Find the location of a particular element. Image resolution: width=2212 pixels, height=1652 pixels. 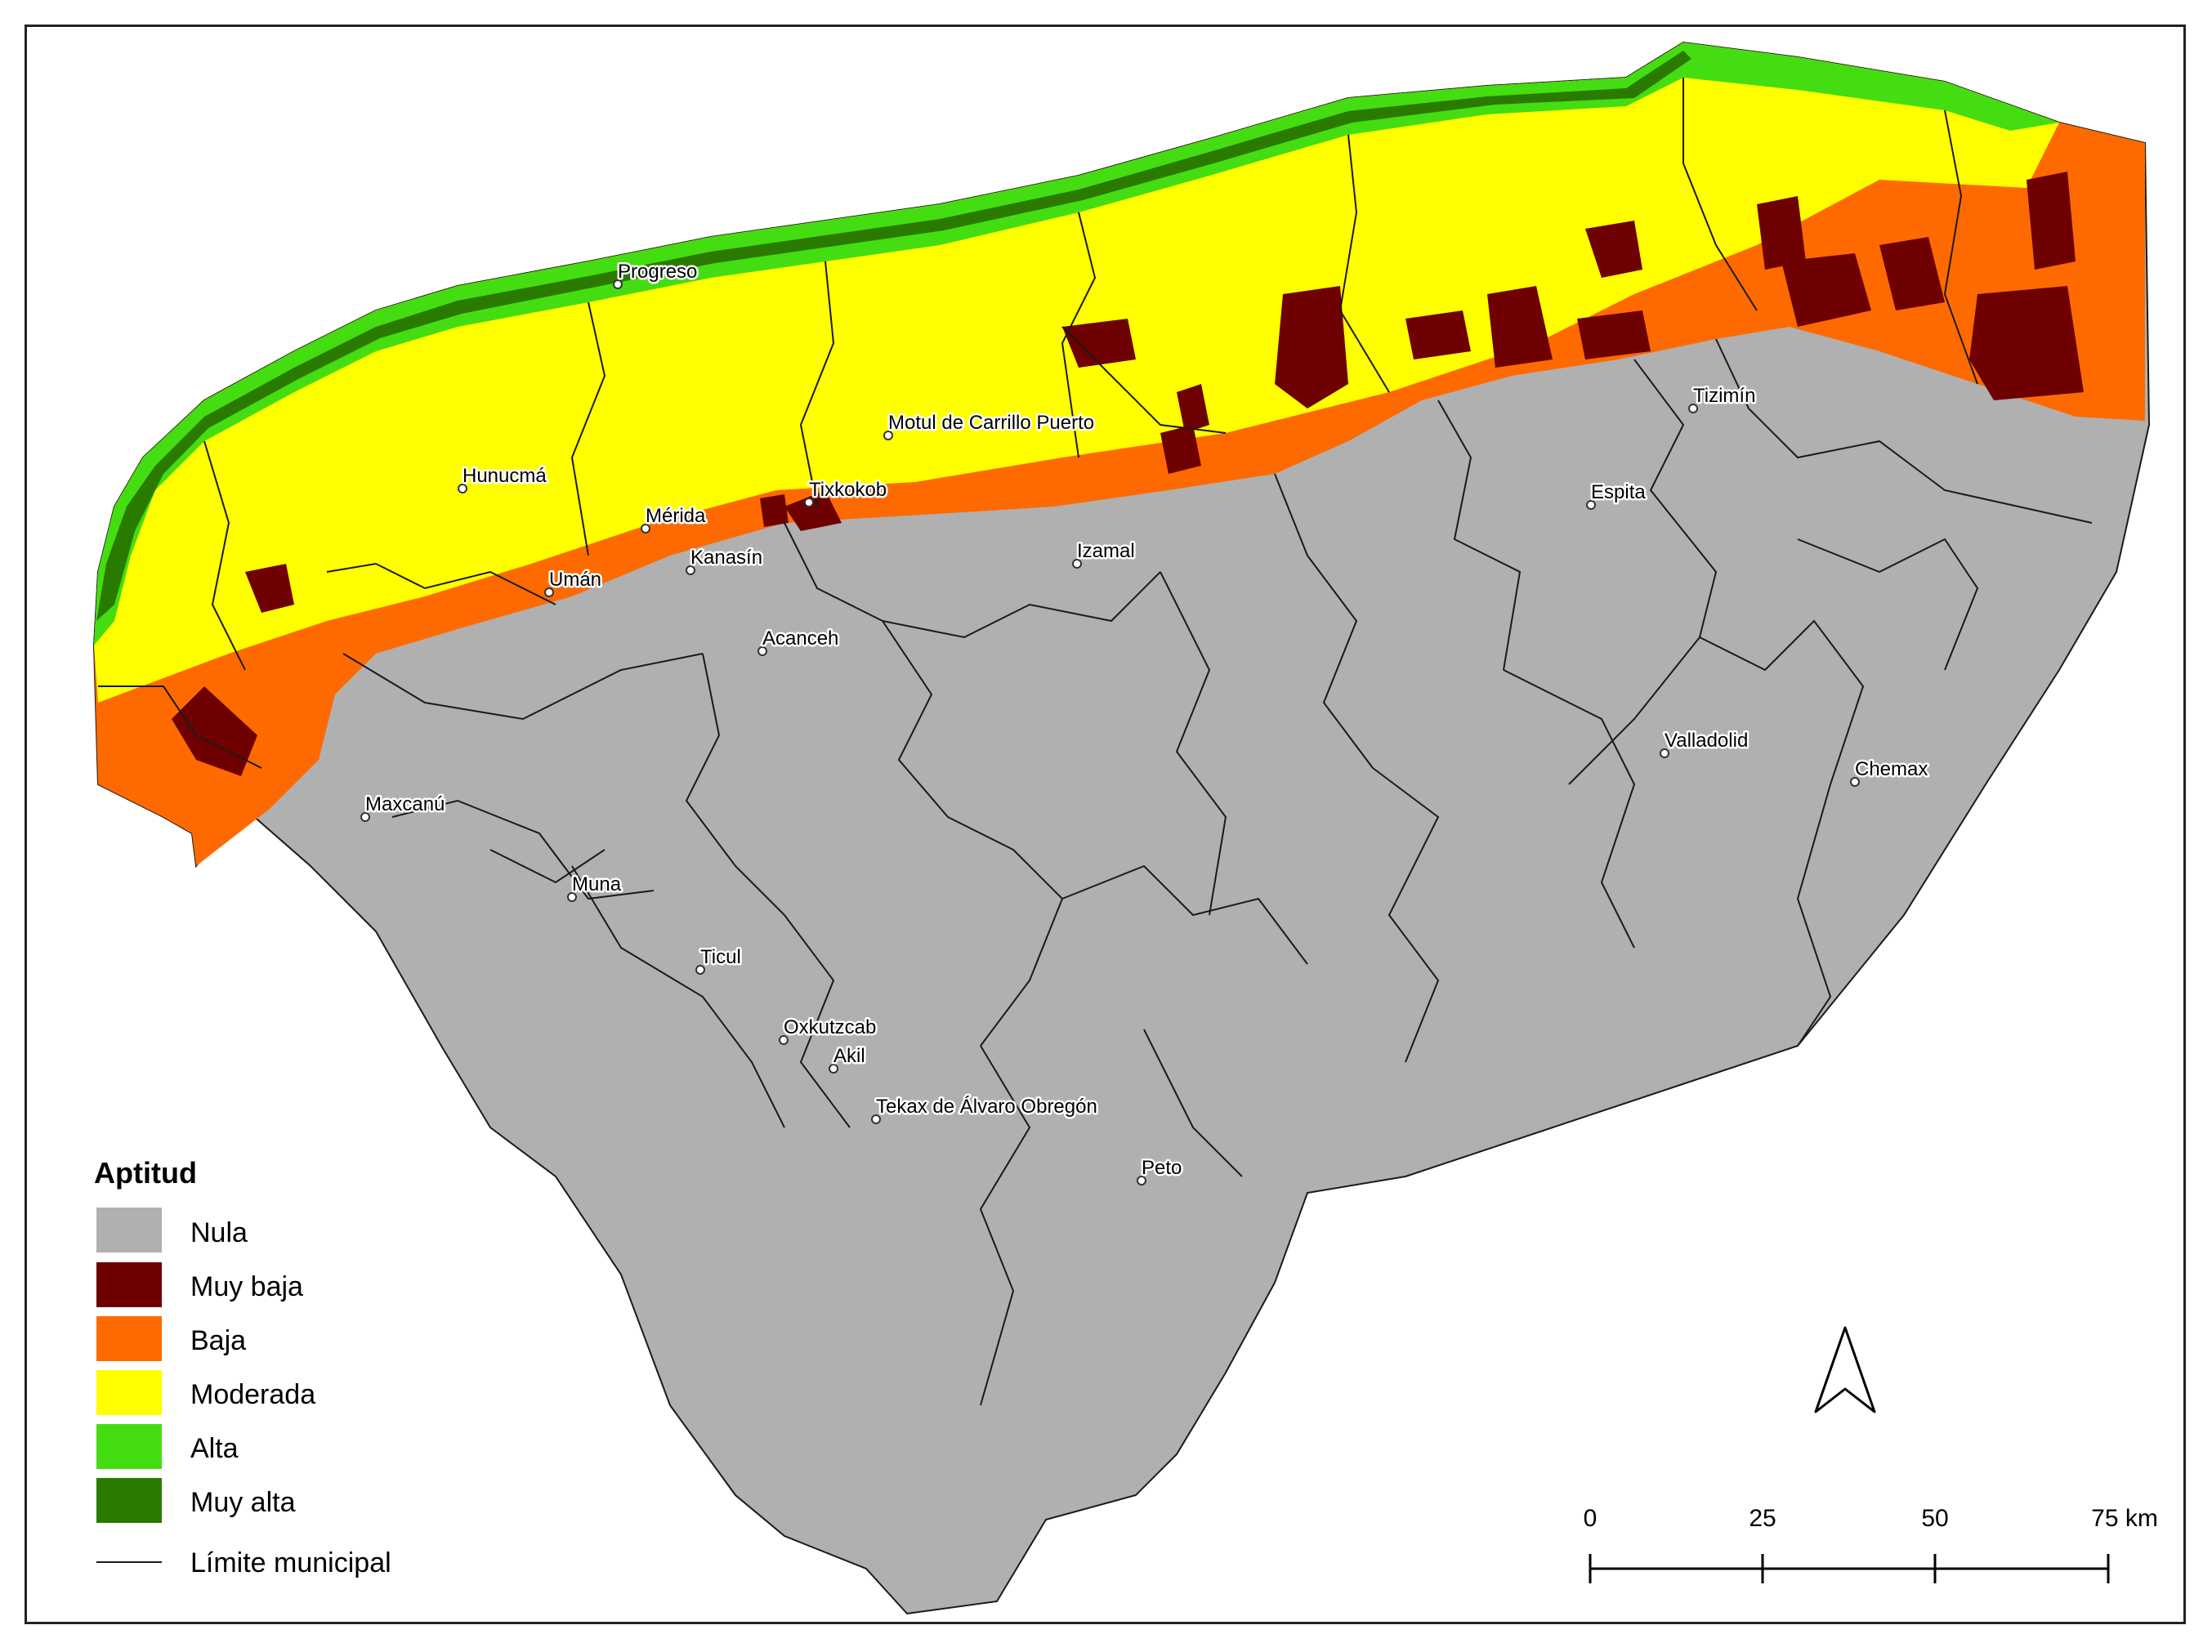

svg-text: Espita is located at coordinates (1618, 492).